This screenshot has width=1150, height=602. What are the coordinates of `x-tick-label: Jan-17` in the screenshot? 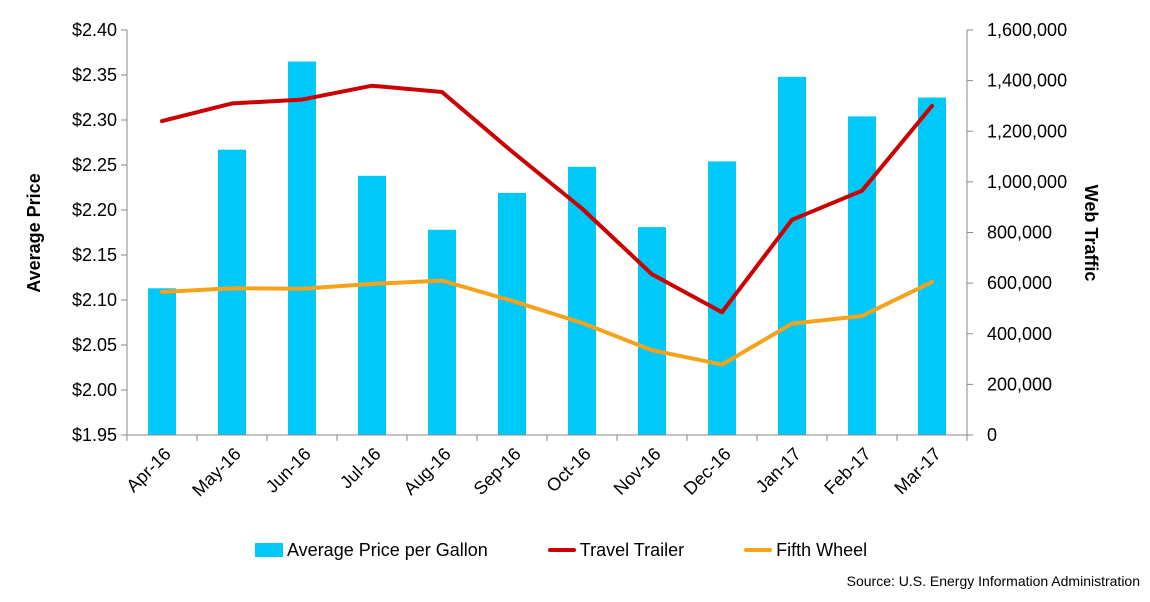 It's located at (778, 470).